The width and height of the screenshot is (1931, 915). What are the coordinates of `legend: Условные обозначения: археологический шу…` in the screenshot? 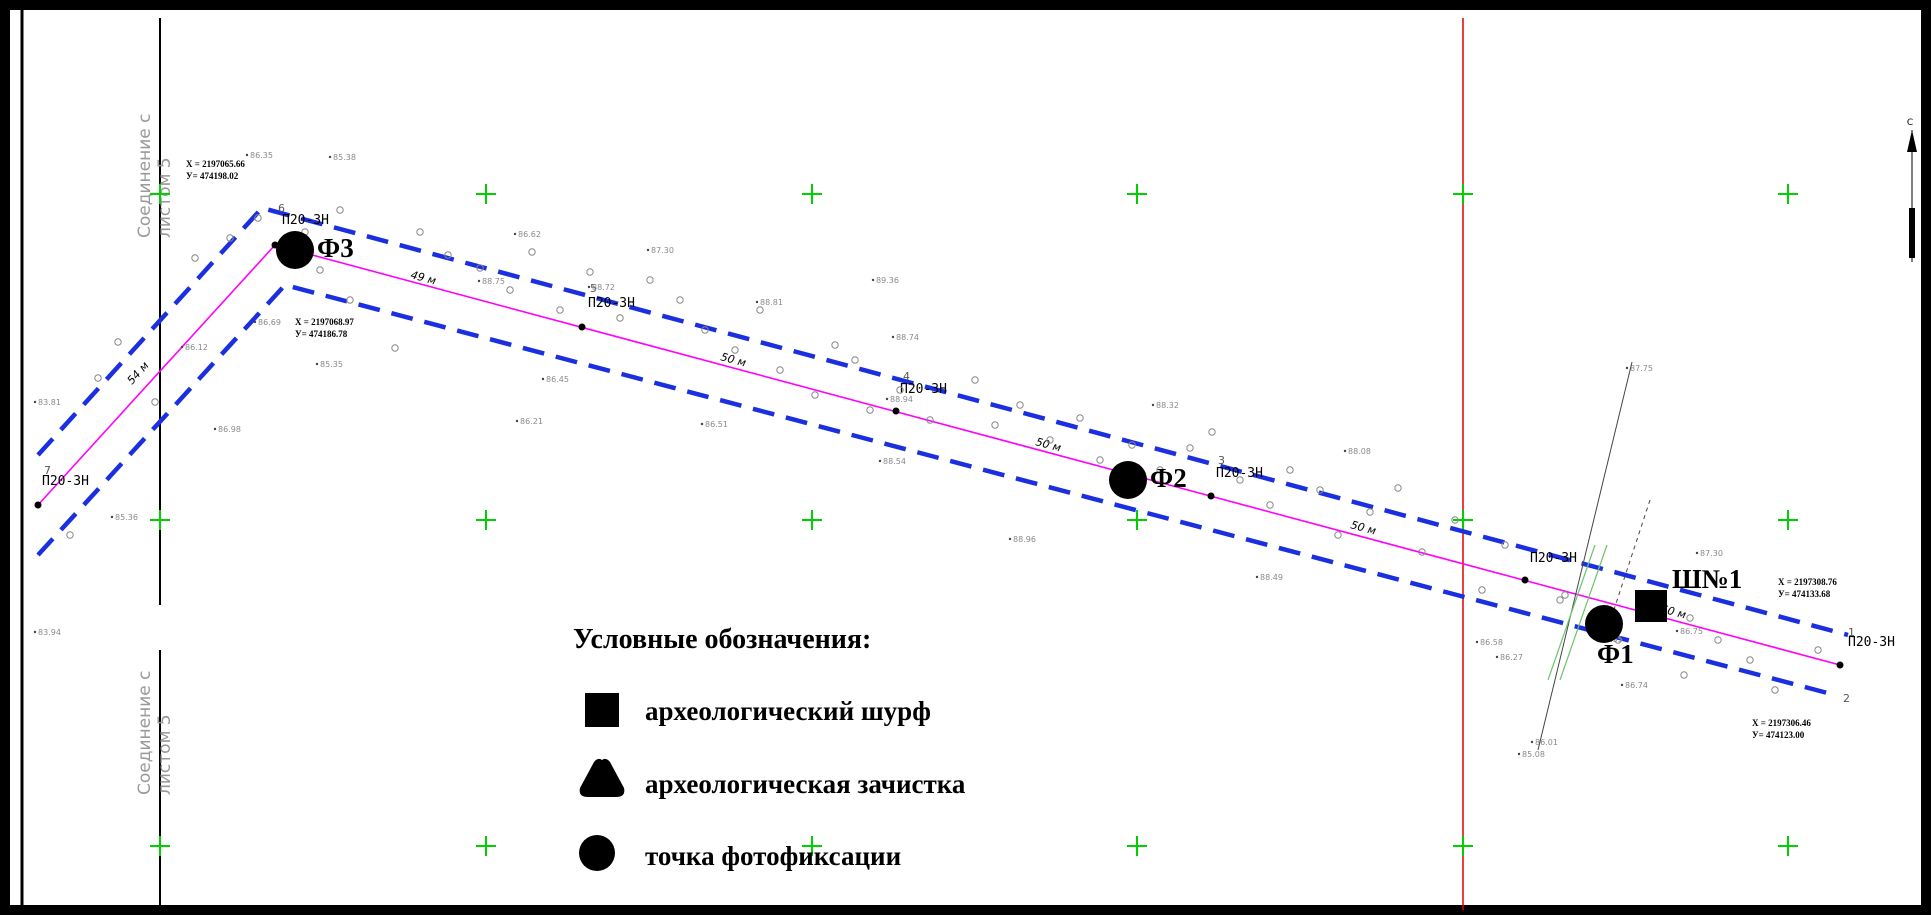 It's located at (769, 747).